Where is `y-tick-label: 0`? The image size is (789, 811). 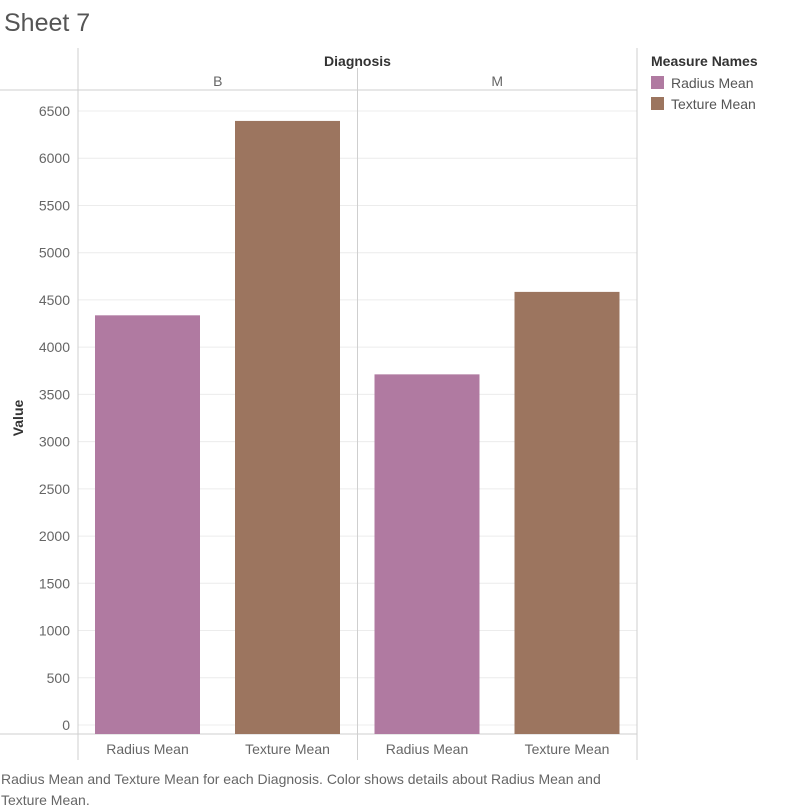 y-tick-label: 0 is located at coordinates (66, 725).